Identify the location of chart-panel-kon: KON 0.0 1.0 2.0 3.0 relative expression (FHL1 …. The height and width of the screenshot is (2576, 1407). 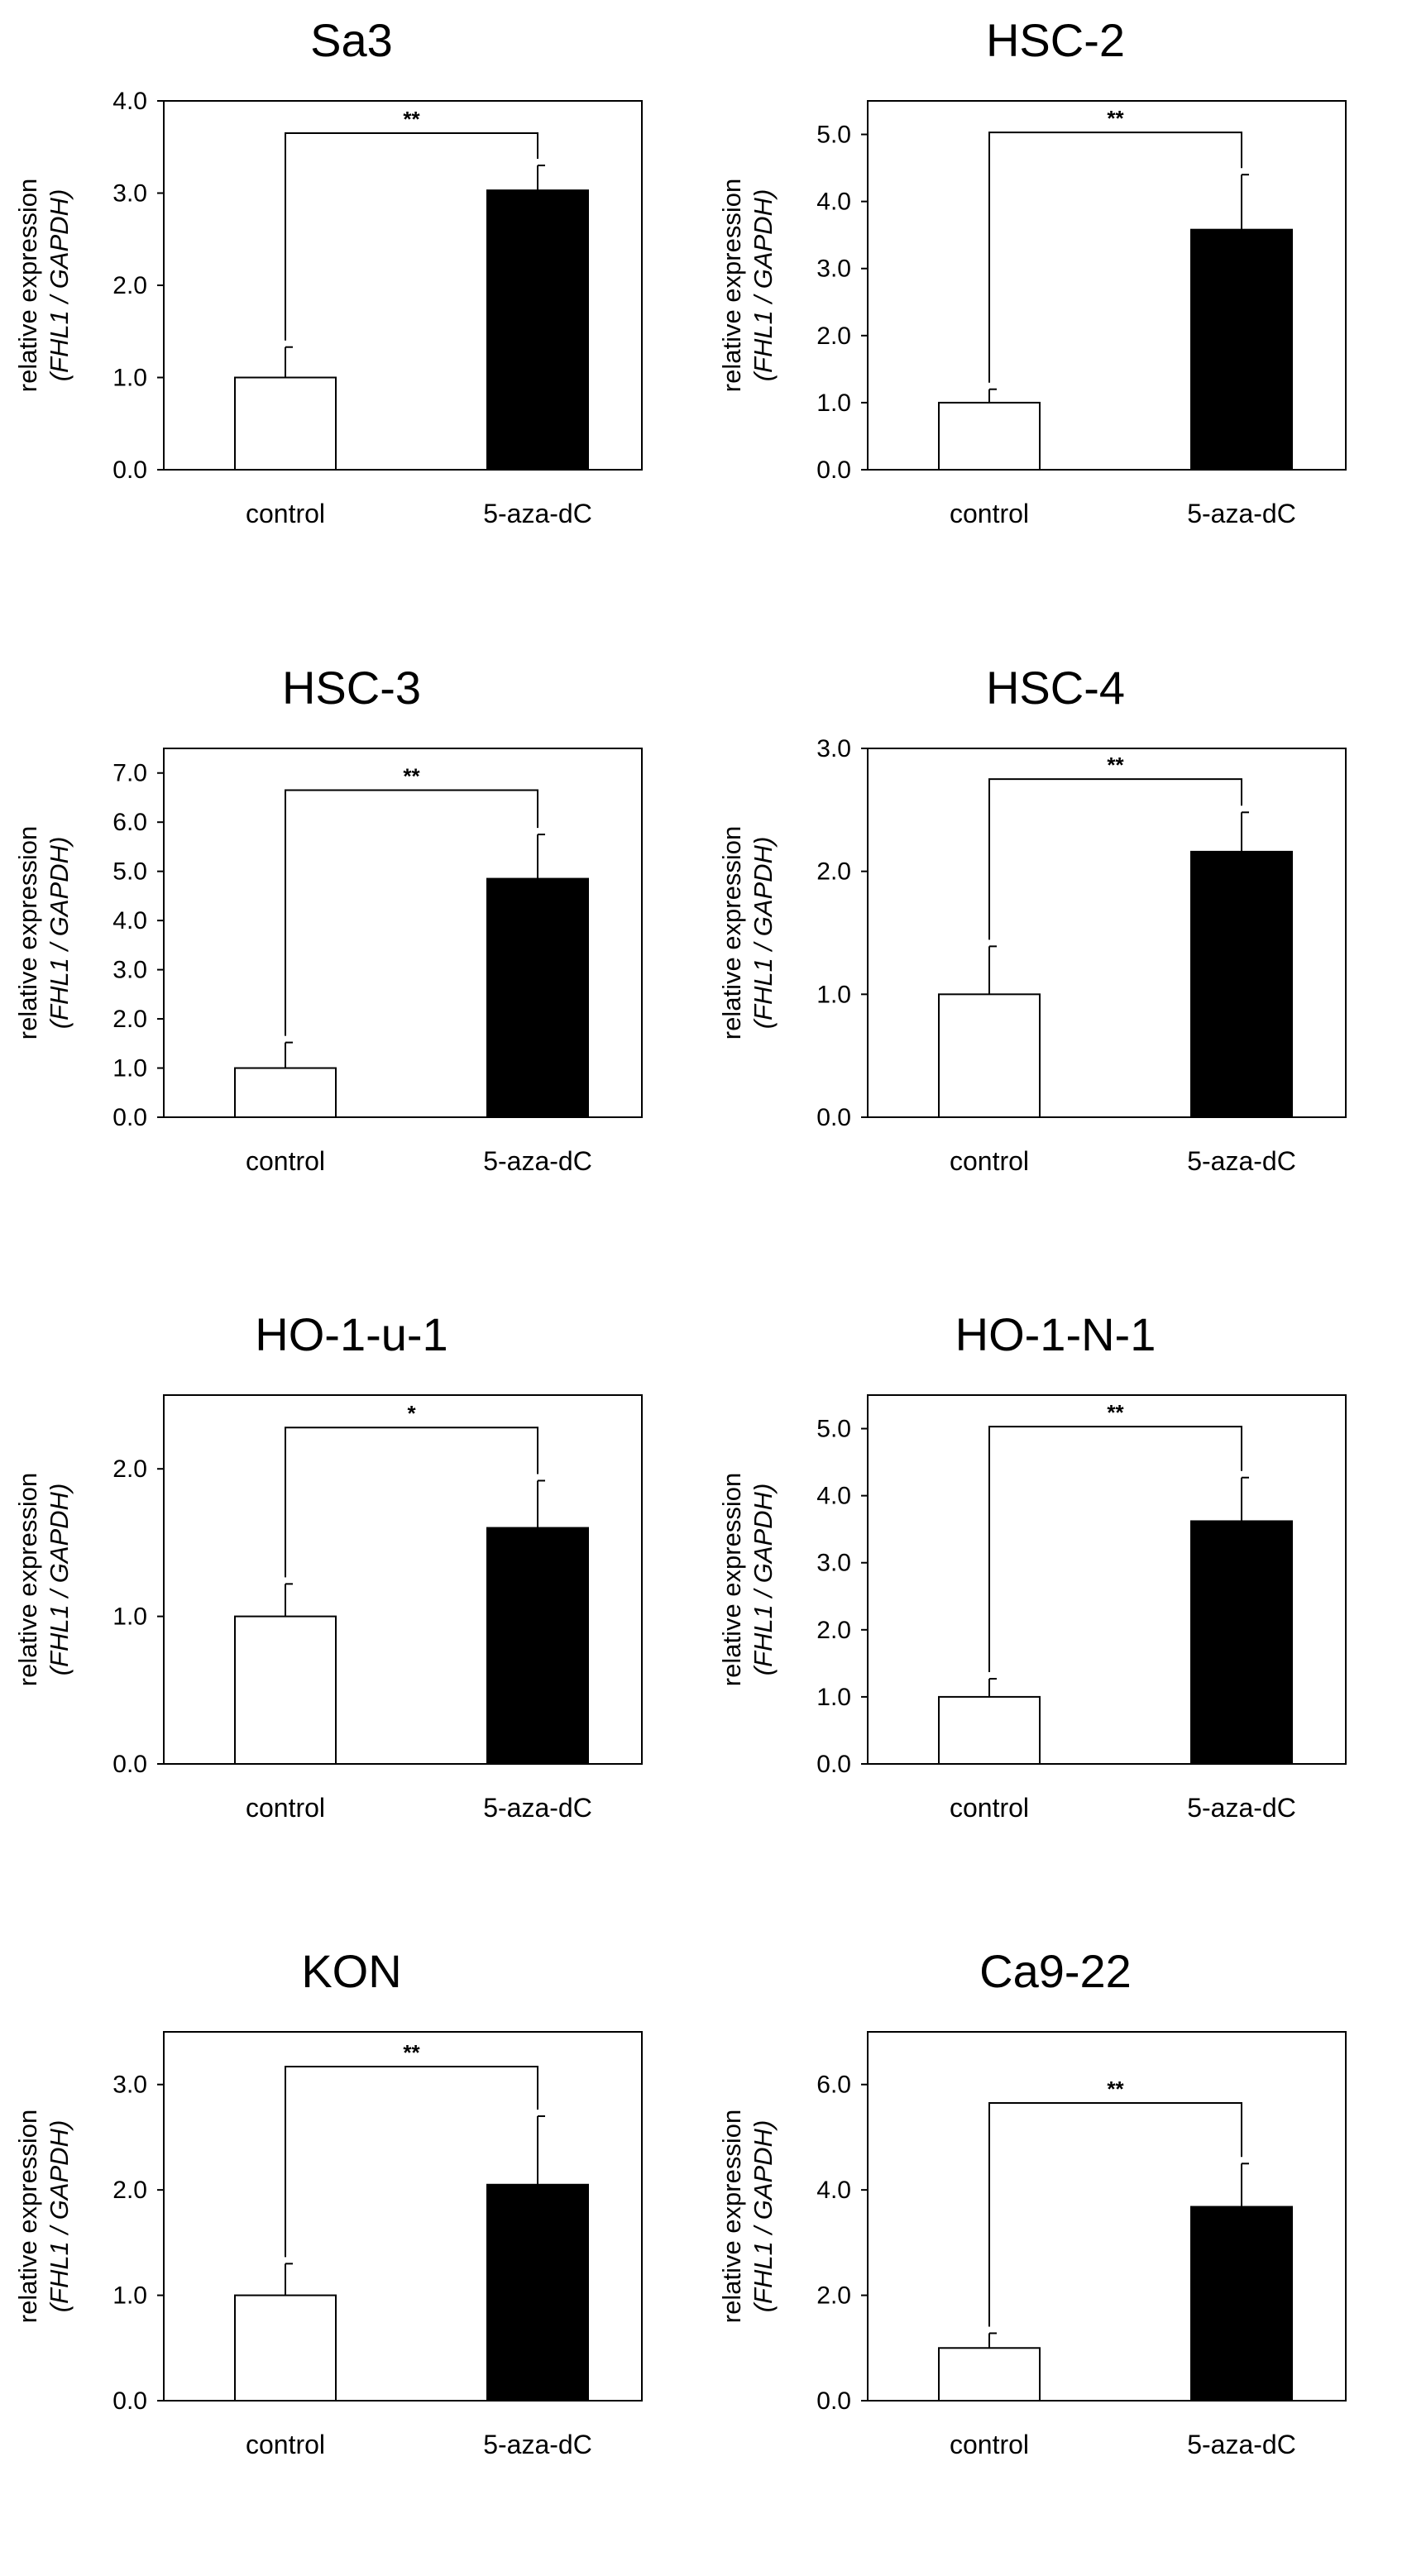
(351, 2253).